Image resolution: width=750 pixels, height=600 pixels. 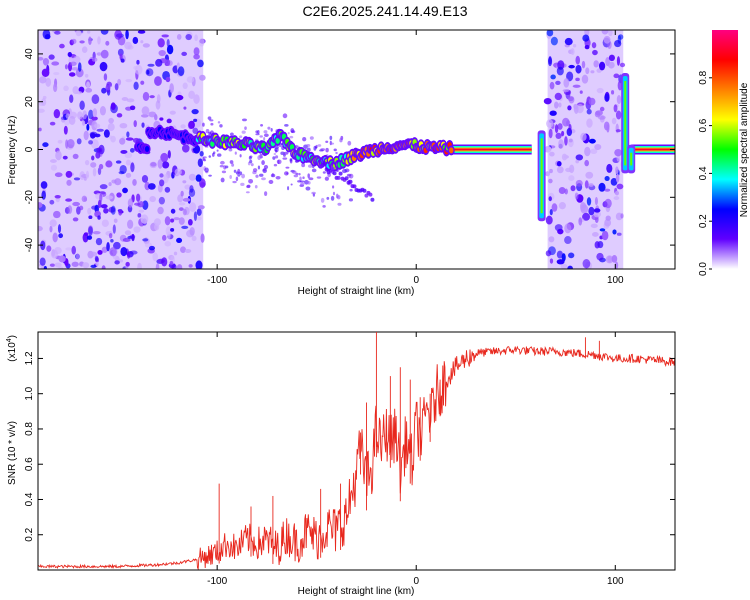 What do you see at coordinates (625, 123) in the screenshot?
I see `streak-core` at bounding box center [625, 123].